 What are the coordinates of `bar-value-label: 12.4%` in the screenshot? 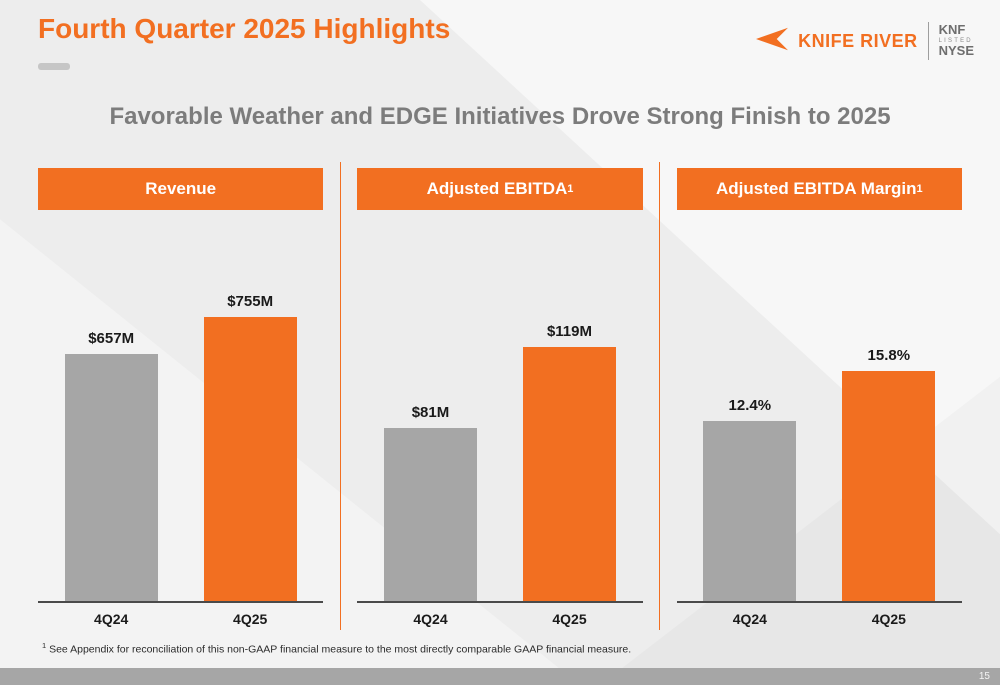 It's located at (750, 405).